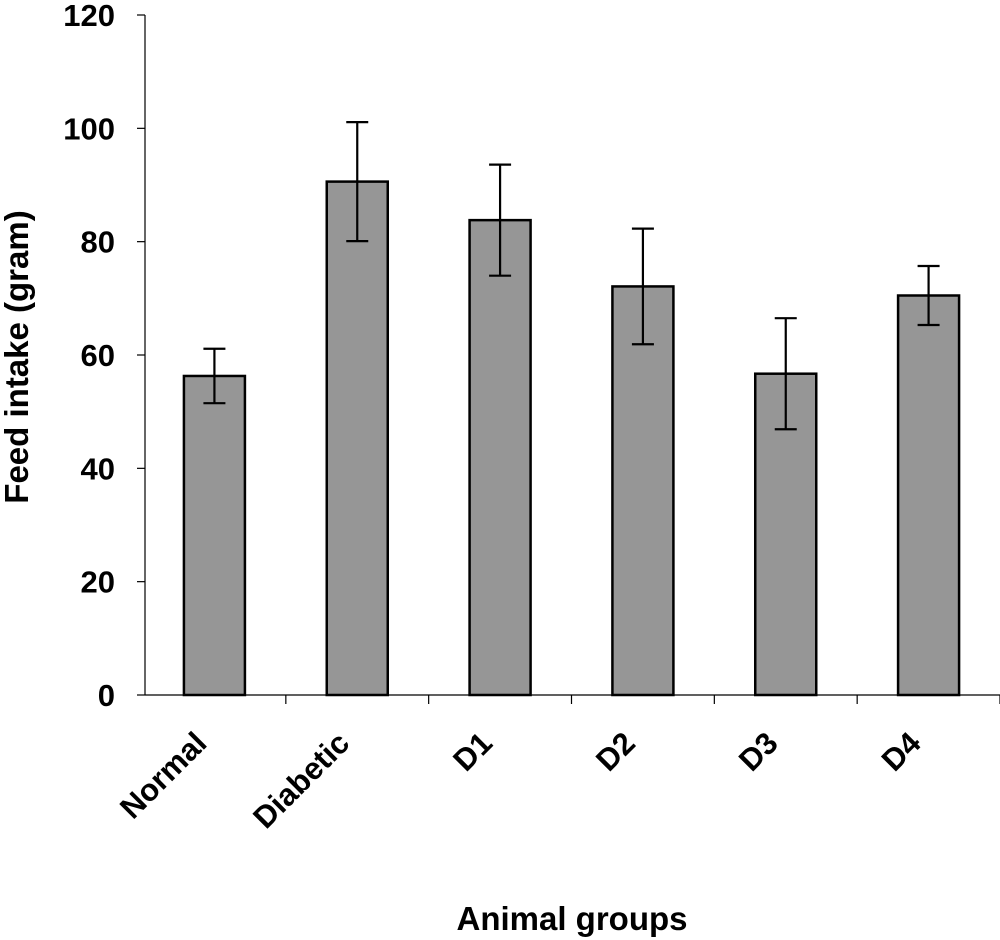 The image size is (1000, 940). Describe the element at coordinates (500, 220) in the screenshot. I see `error-bar-d1` at that location.